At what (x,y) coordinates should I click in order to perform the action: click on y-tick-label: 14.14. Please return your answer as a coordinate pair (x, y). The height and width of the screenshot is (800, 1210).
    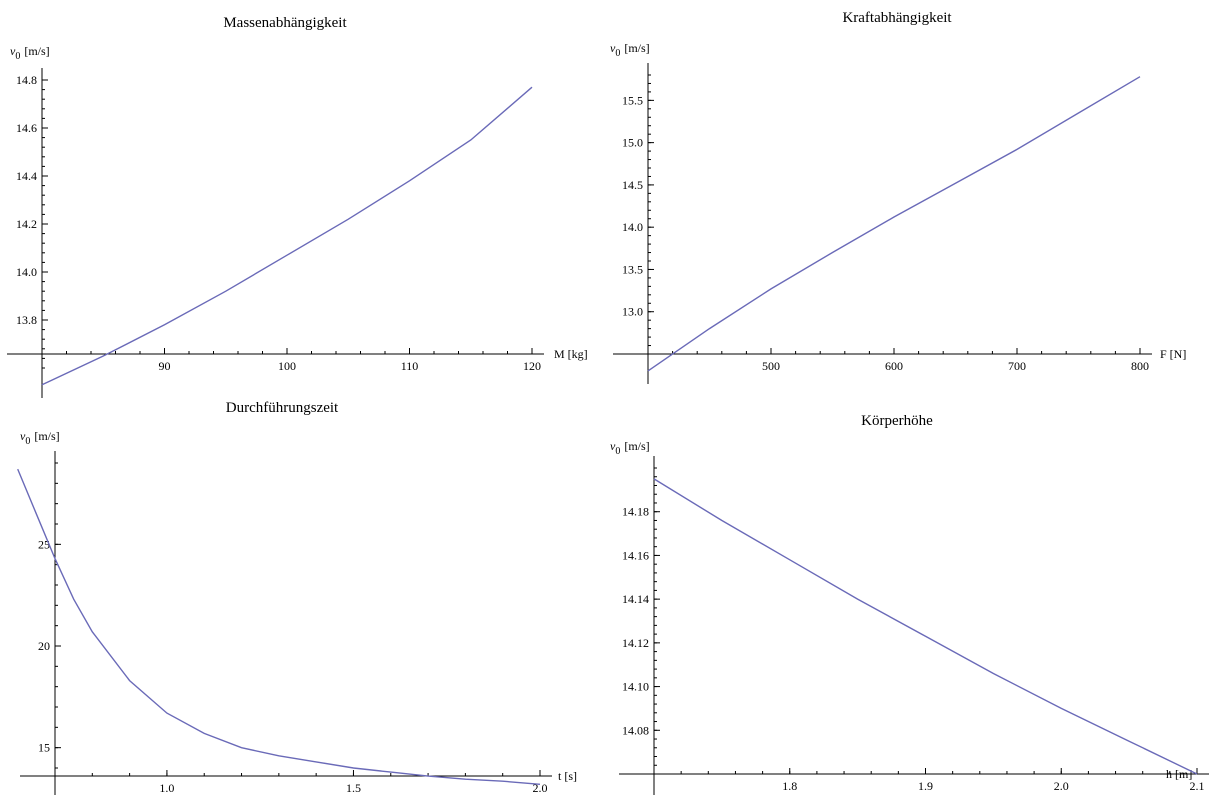
    Looking at the image, I should click on (635, 599).